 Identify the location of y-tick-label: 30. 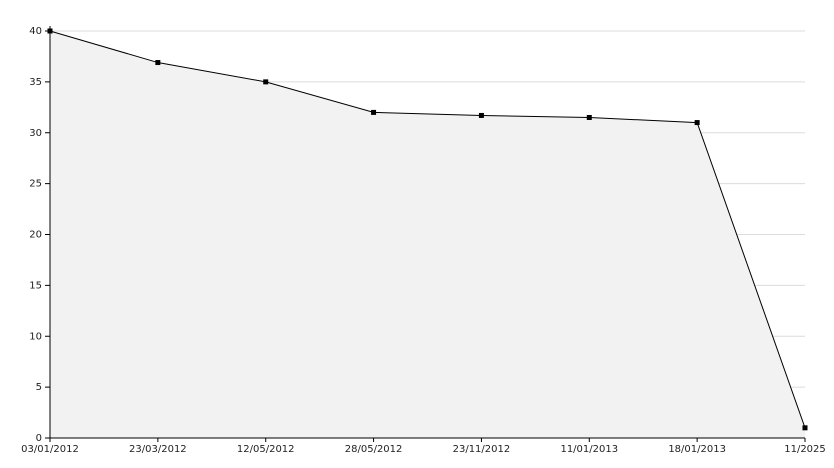
(35, 133).